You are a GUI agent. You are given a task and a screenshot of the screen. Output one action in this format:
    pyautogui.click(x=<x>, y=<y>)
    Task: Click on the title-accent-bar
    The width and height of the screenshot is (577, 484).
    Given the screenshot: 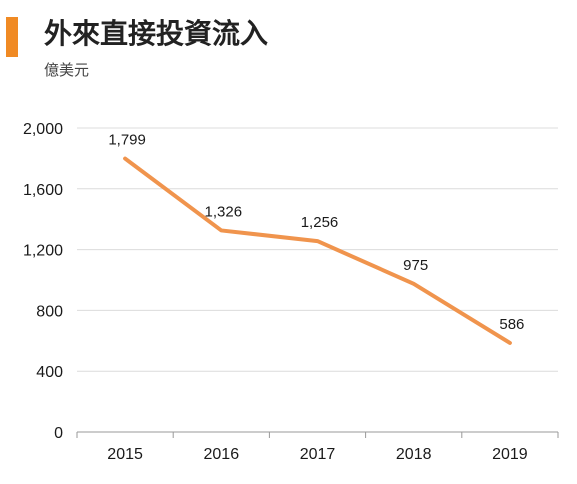 What is the action you would take?
    pyautogui.click(x=12, y=37)
    